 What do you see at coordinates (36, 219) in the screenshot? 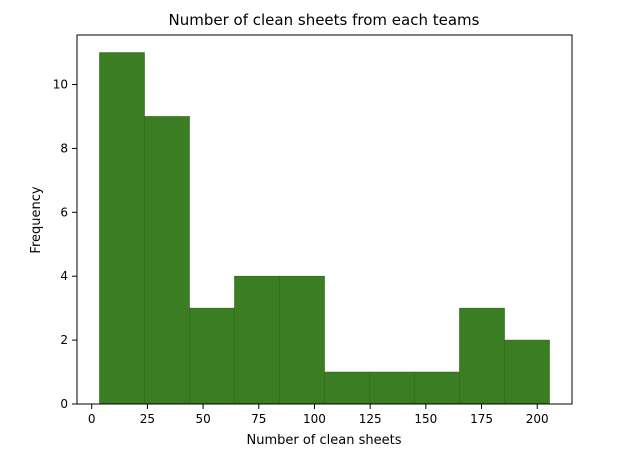
I see `y-axis-label: Frequency` at bounding box center [36, 219].